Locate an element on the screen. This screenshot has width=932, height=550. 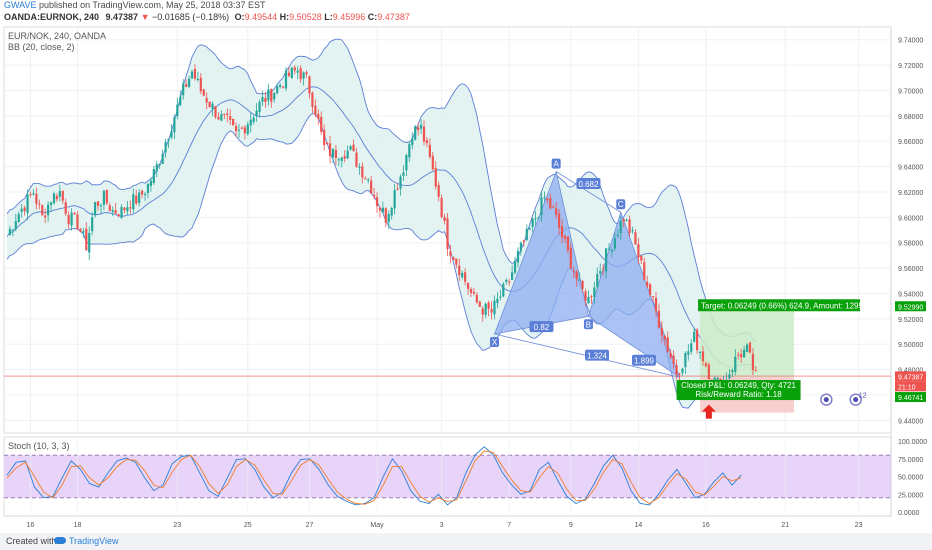
stoch-band-fill is located at coordinates (447, 476).